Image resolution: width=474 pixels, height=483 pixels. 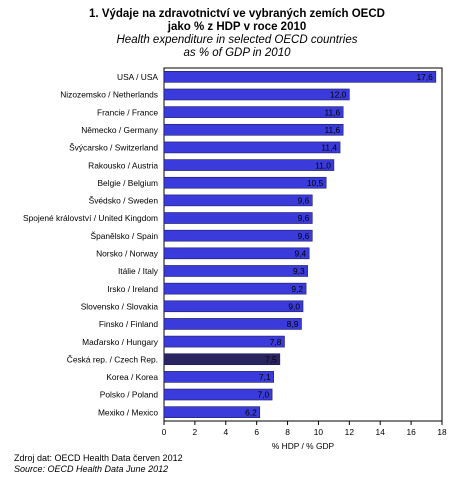 I want to click on x-tick-label: 16, so click(x=411, y=432).